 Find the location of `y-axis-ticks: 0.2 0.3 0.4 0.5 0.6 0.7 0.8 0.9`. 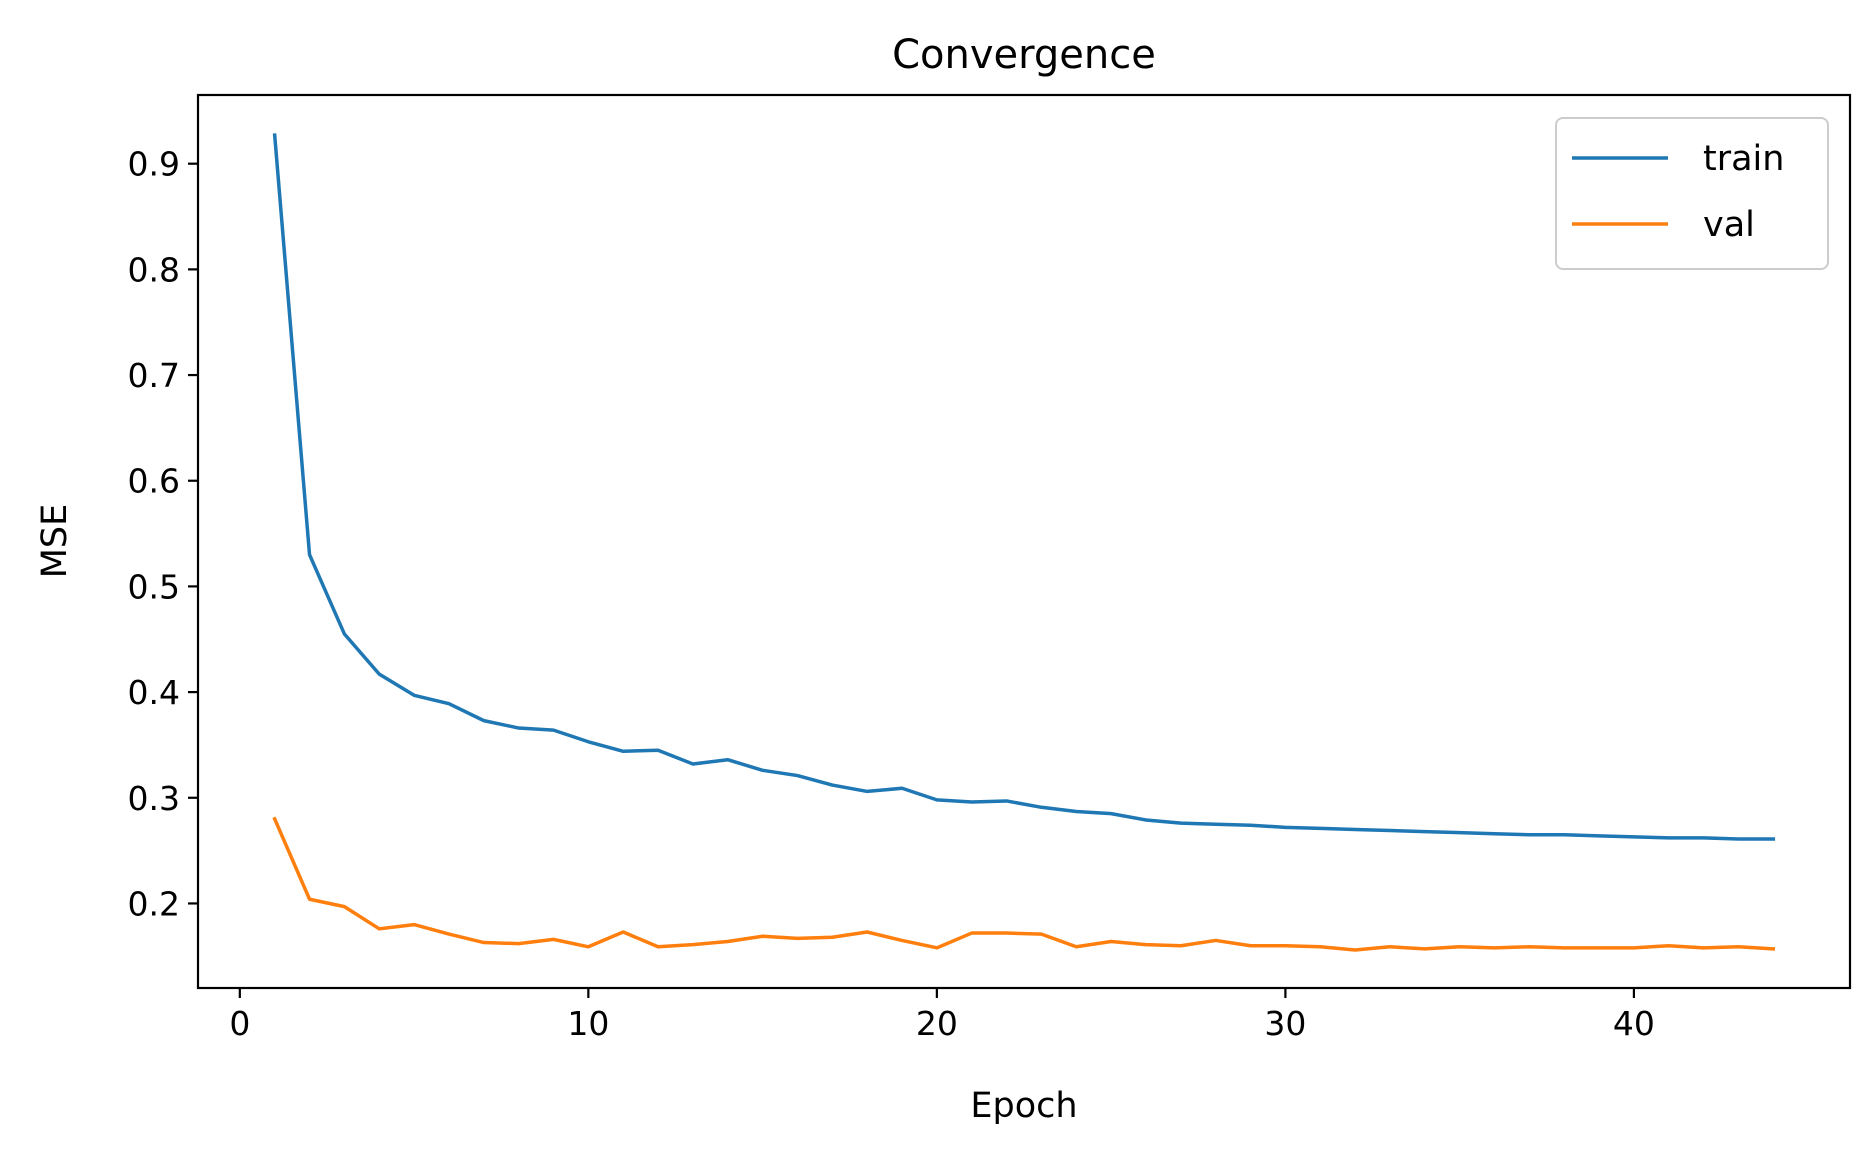

y-axis-ticks: 0.2 0.3 0.4 0.5 0.6 0.7 0.8 0.9 is located at coordinates (163, 534).